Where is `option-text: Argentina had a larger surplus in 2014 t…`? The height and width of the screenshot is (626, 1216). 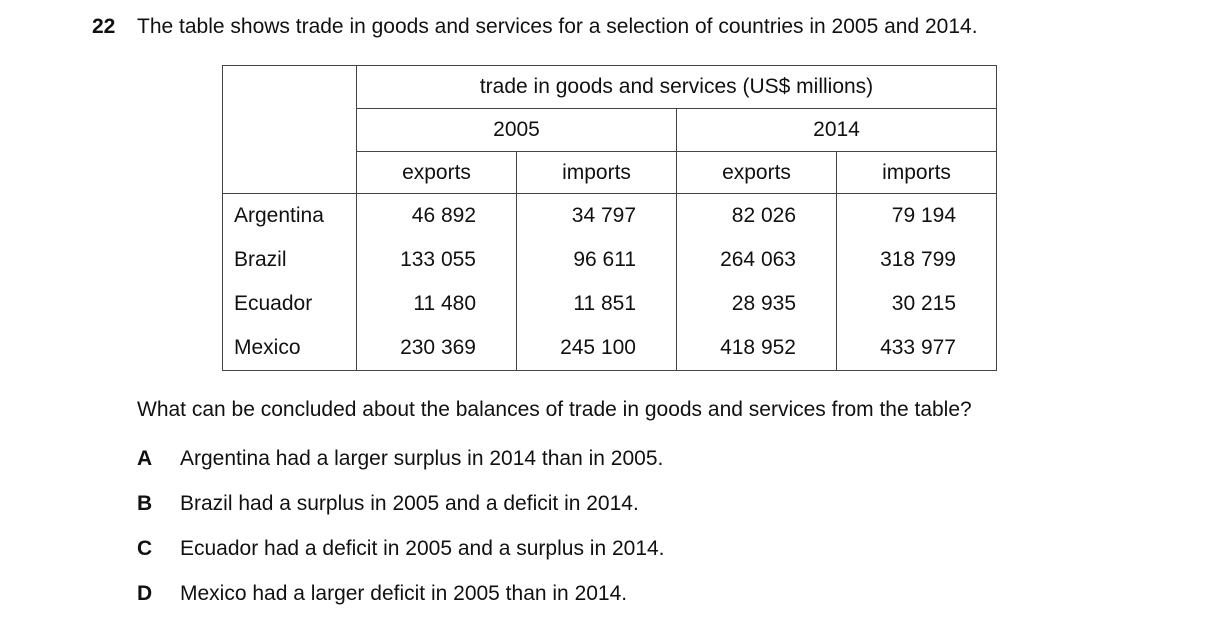 option-text: Argentina had a larger surplus in 2014 t… is located at coordinates (422, 458).